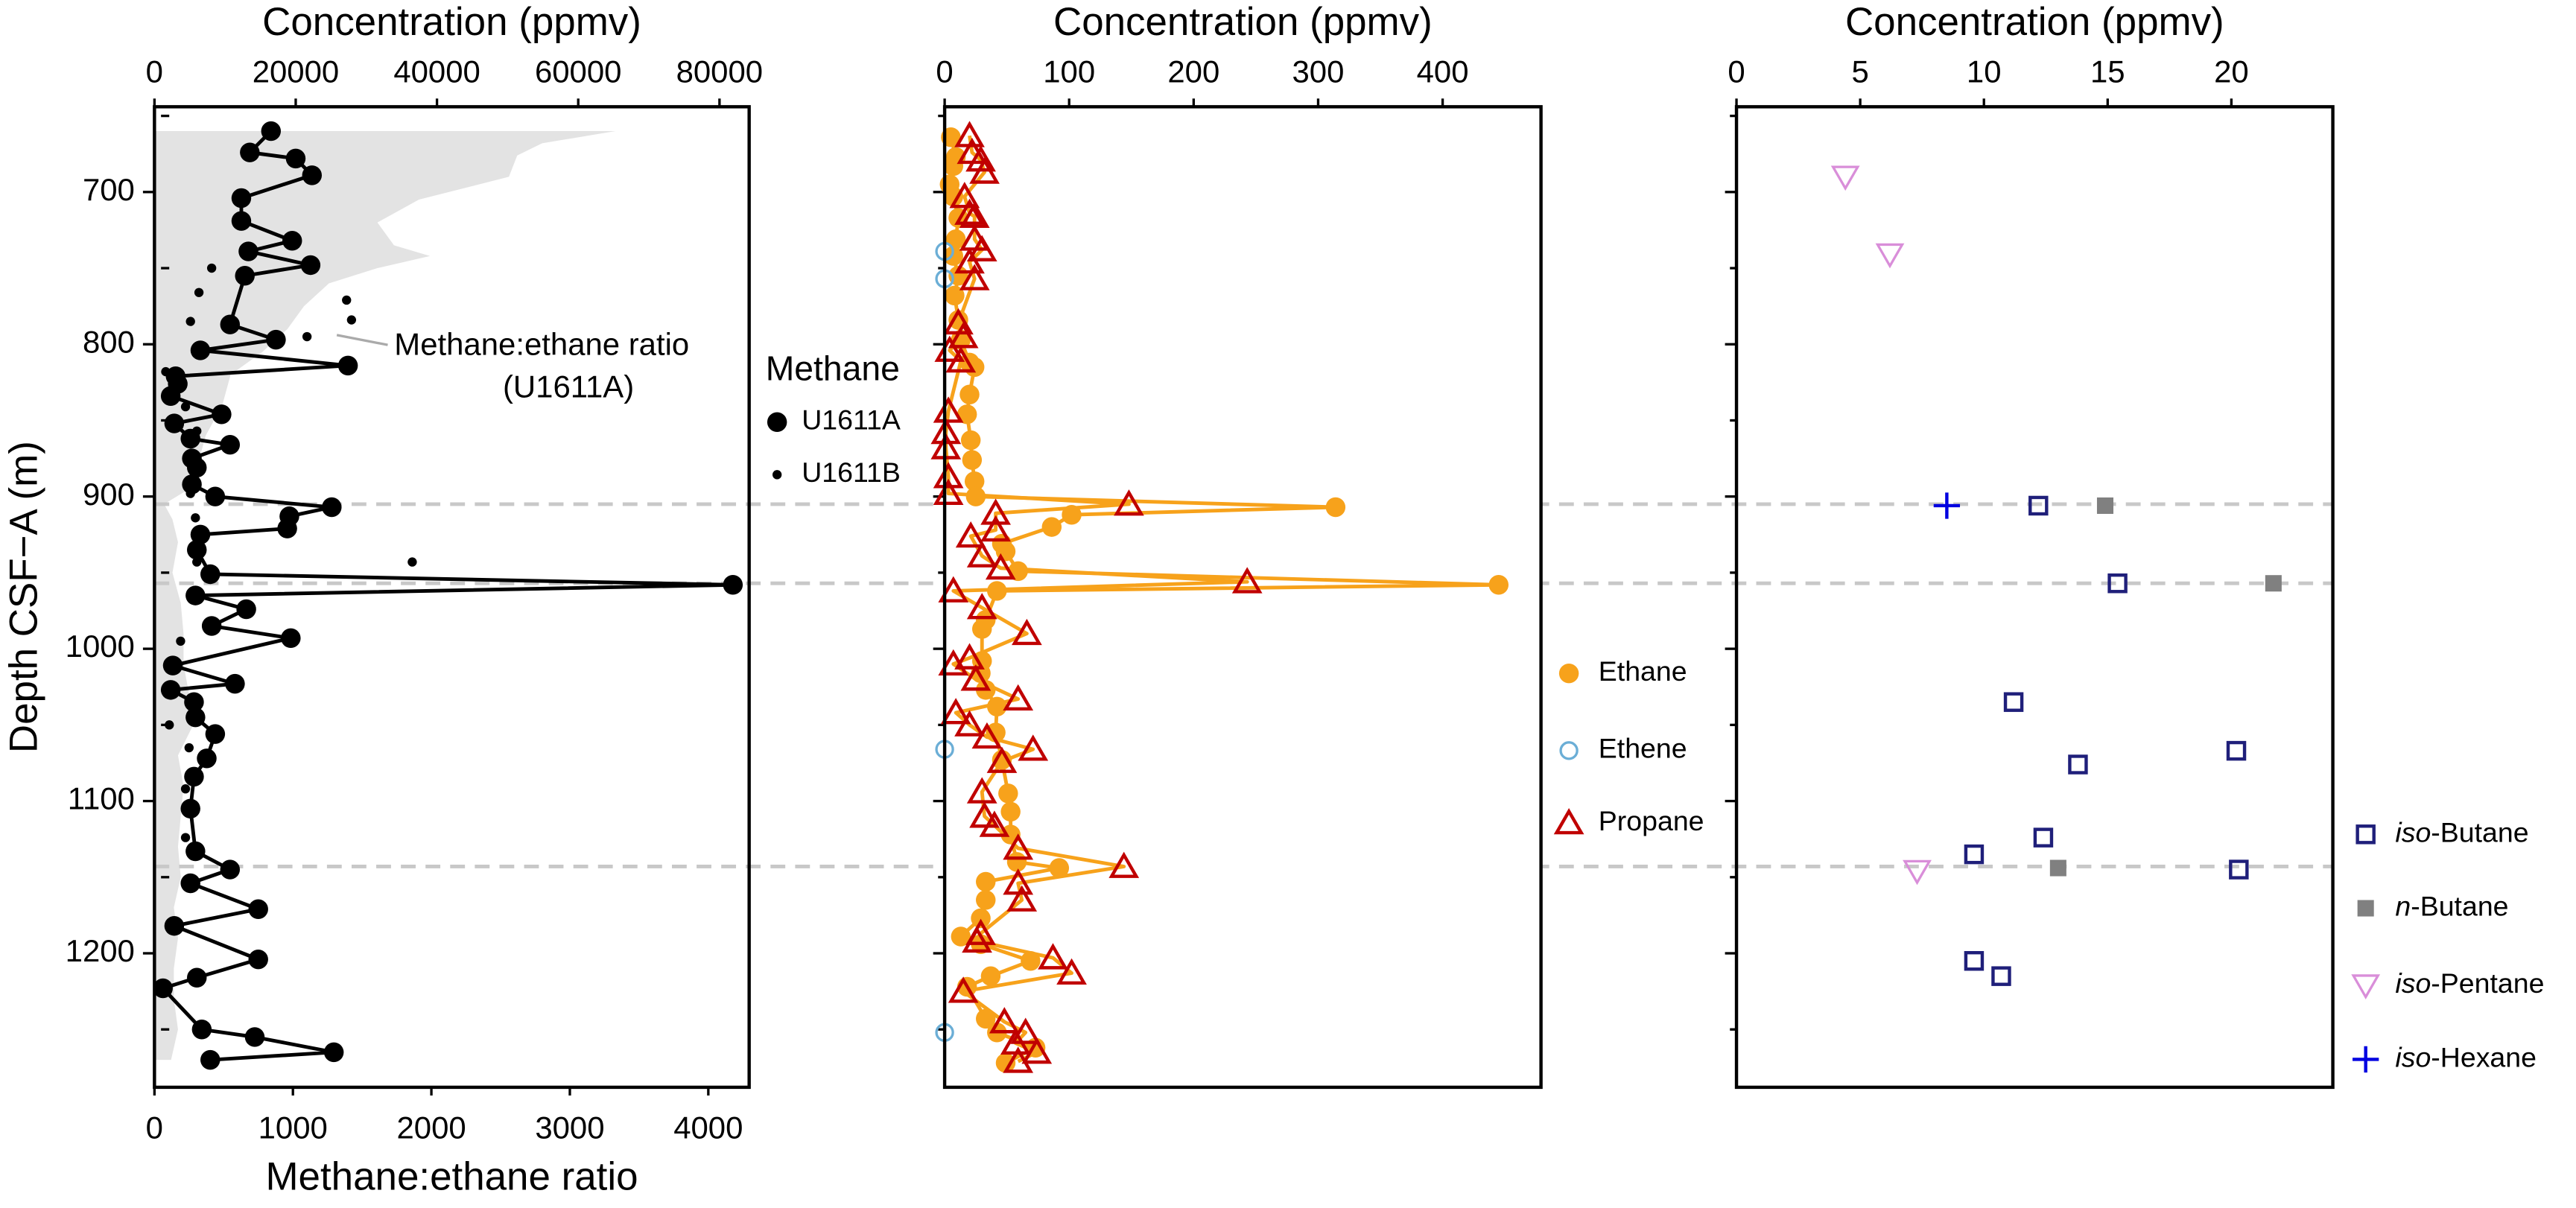  Describe the element at coordinates (852, 472) in the screenshot. I see `legend-label: U1611B` at that location.